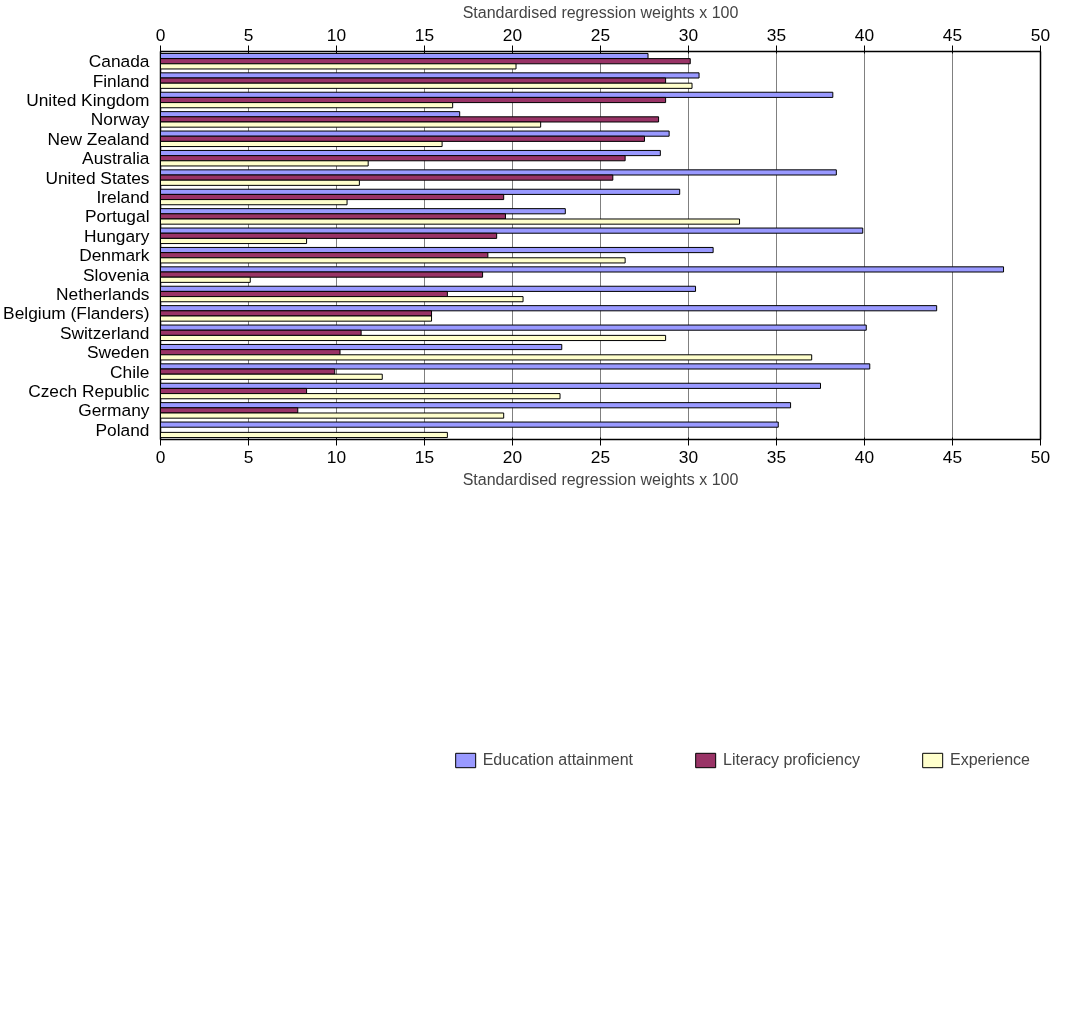  What do you see at coordinates (600, 12) in the screenshot?
I see `x2-axis-title: Standardised regression weights x 100` at bounding box center [600, 12].